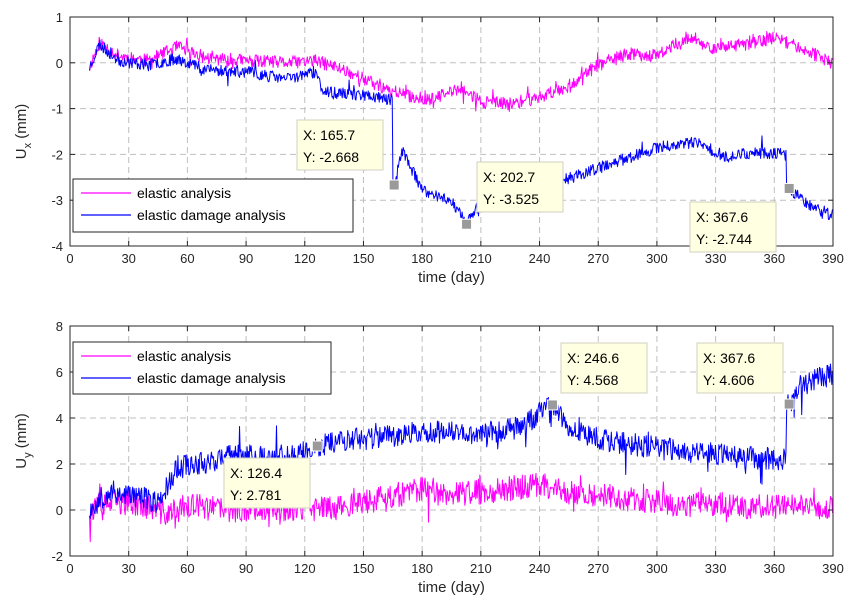 This screenshot has height=614, width=847. What do you see at coordinates (59, 464) in the screenshot?
I see `y-tick-label: 2` at bounding box center [59, 464].